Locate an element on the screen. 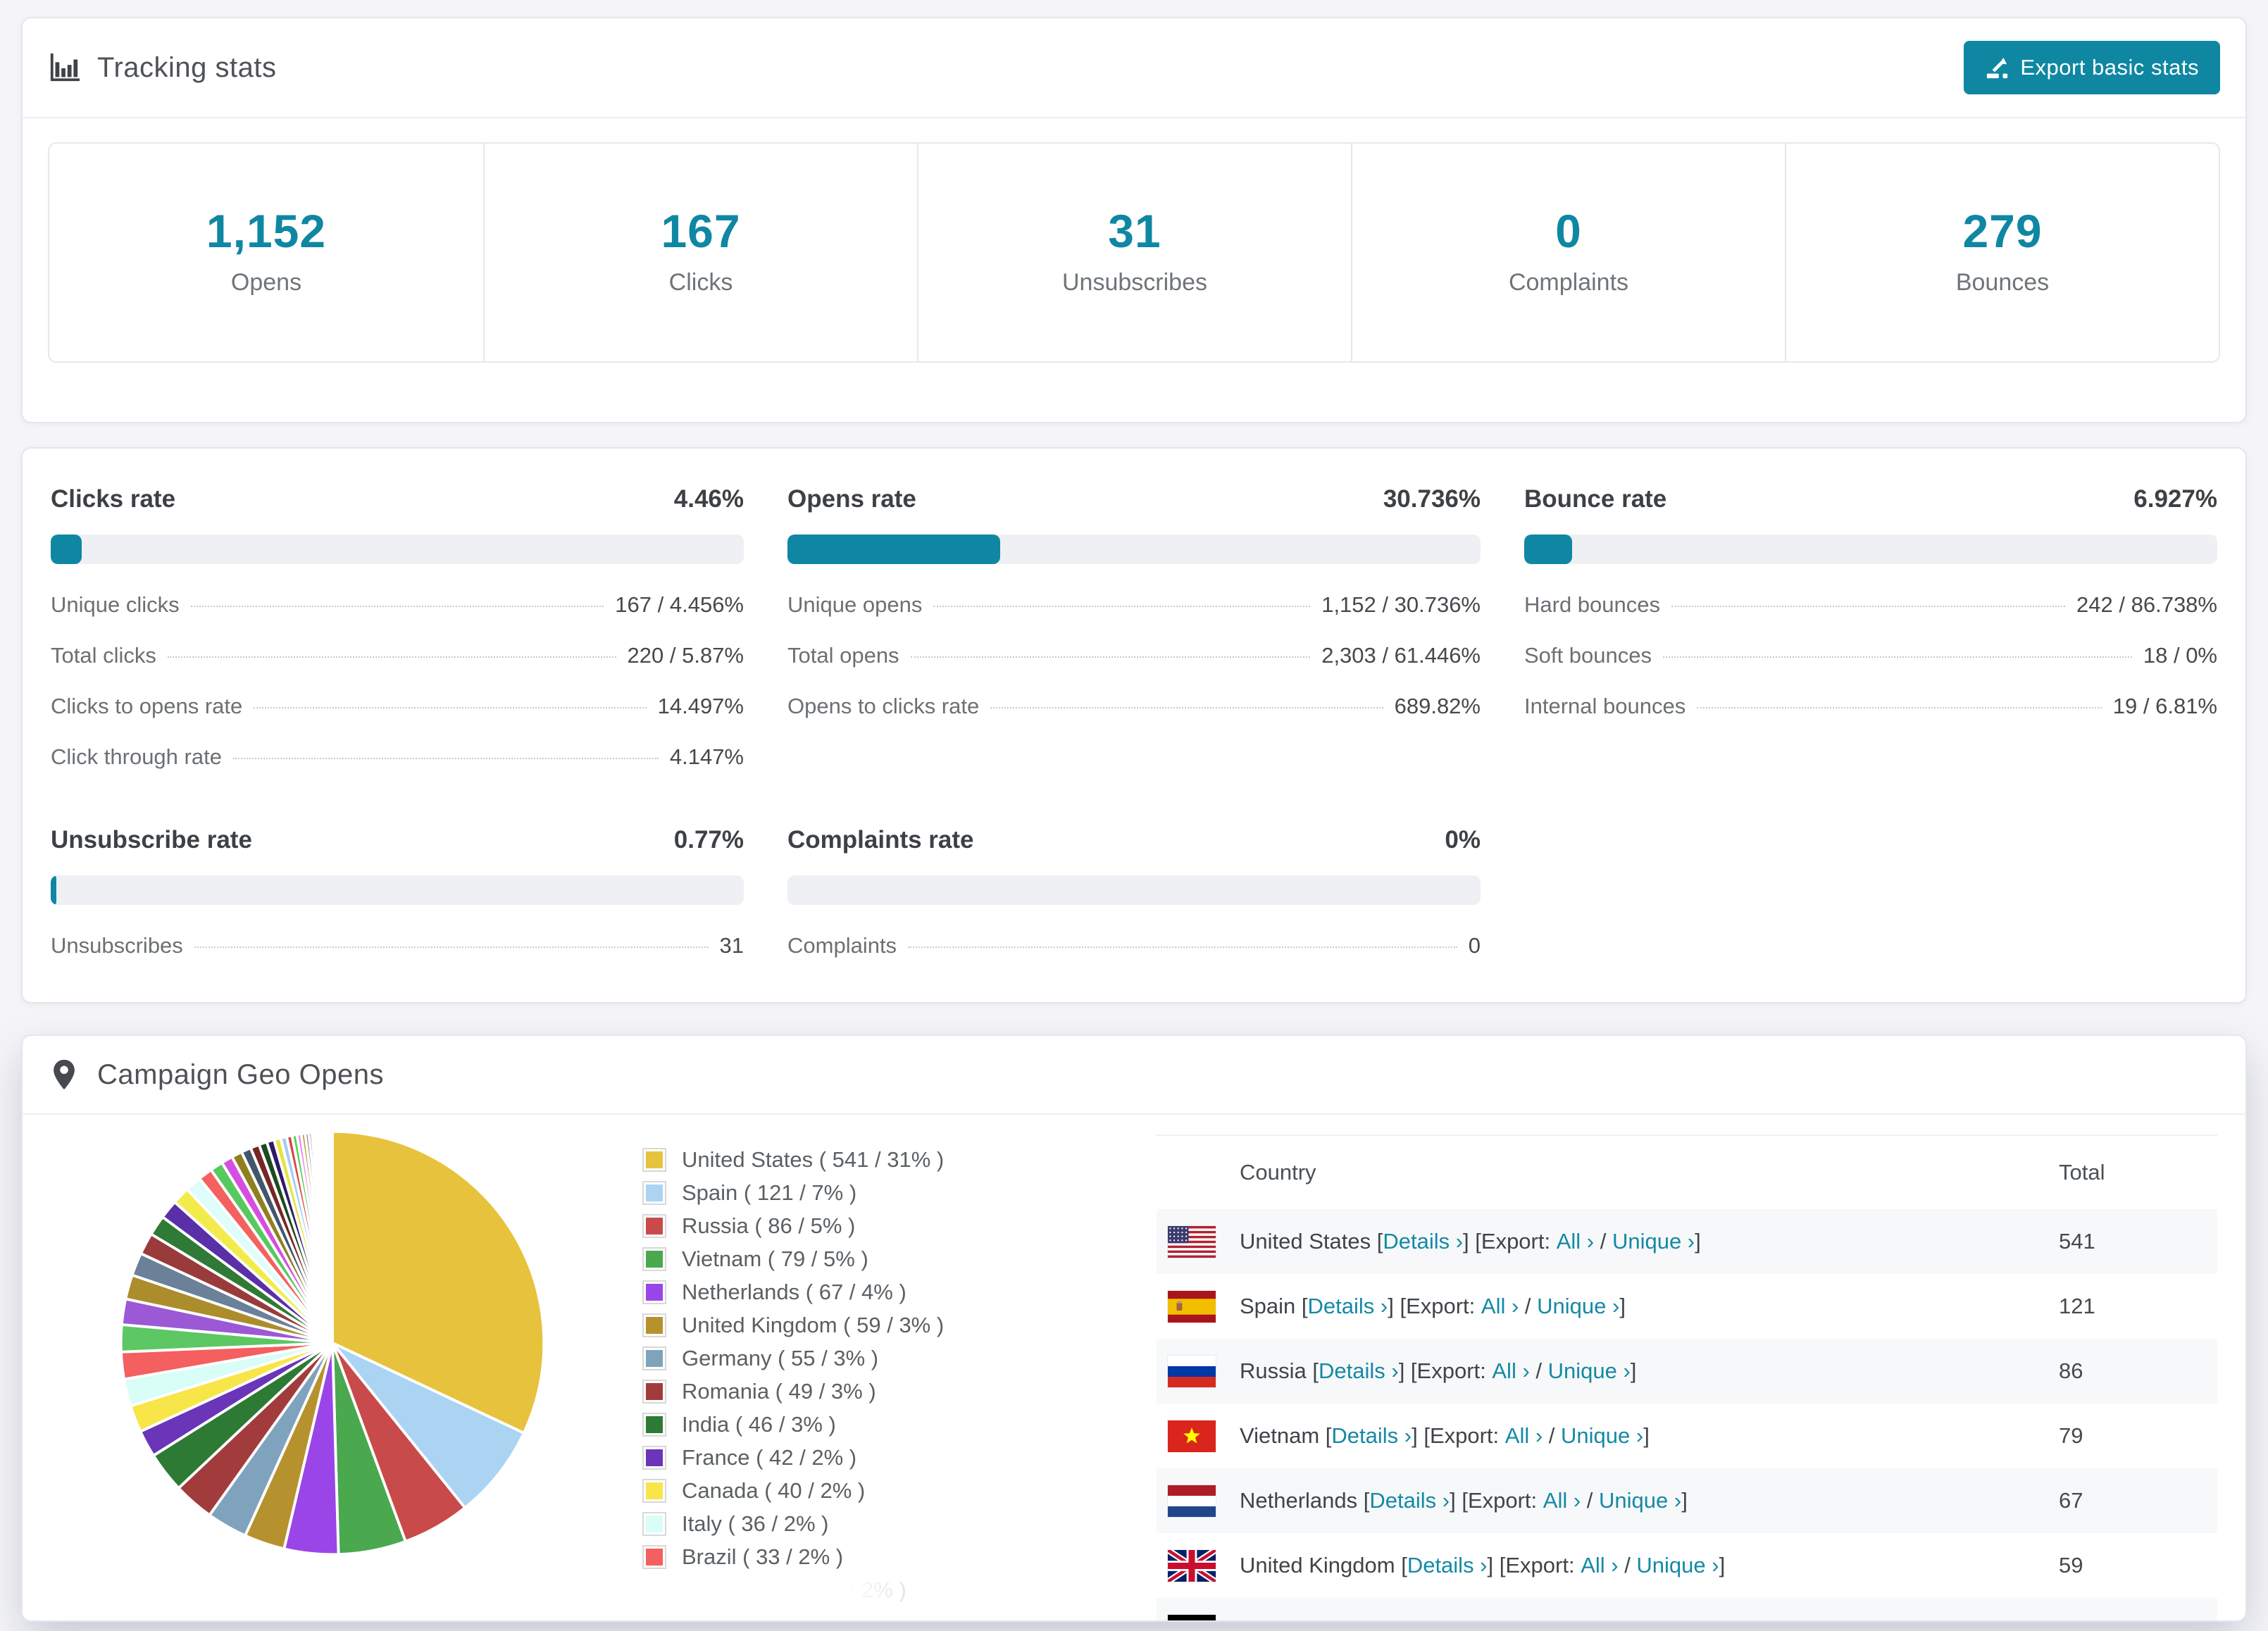 This screenshot has width=2268, height=1631. rate-title: Opens rate is located at coordinates (852, 499).